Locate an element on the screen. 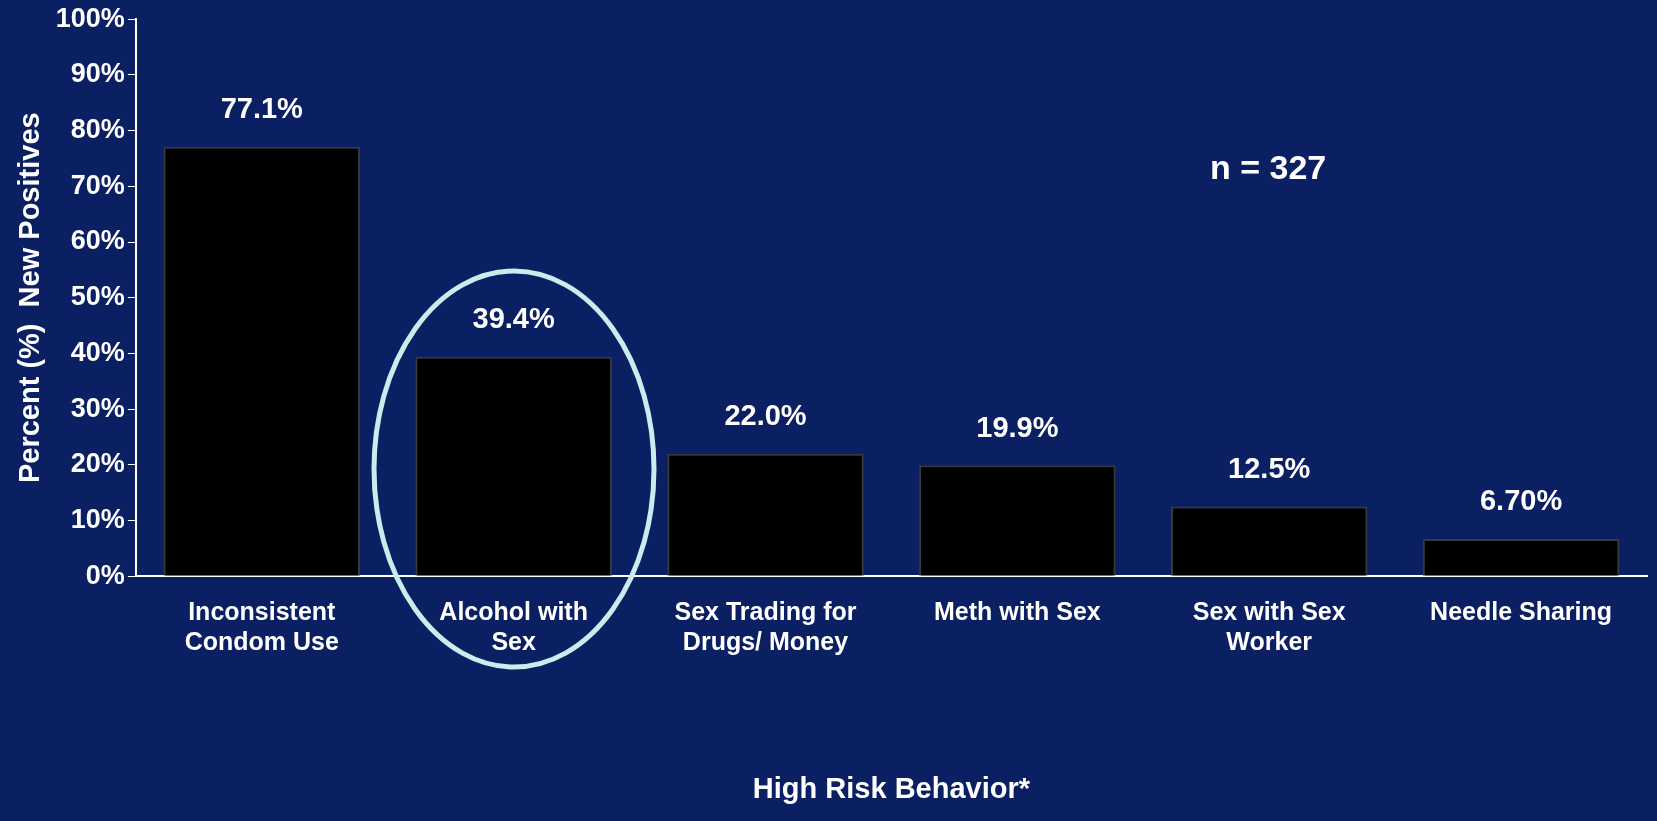 The height and width of the screenshot is (821, 1657). data-label: 39.4% is located at coordinates (513, 318).